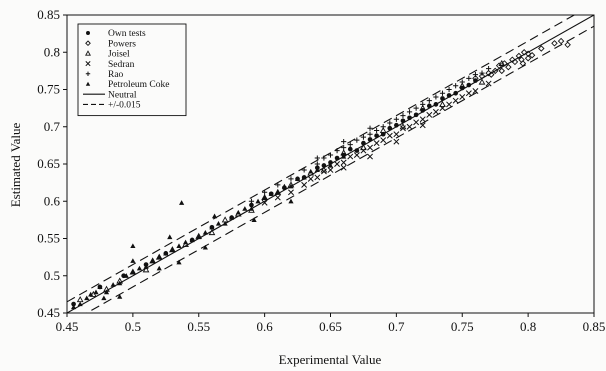 This screenshot has width=606, height=371. I want to click on x-tick-label: 0.6, so click(265, 326).